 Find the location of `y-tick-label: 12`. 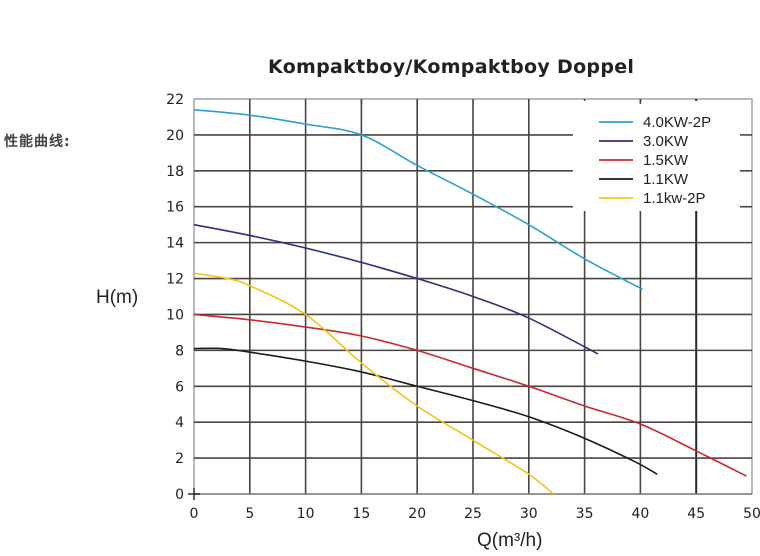

y-tick-label: 12 is located at coordinates (175, 280).